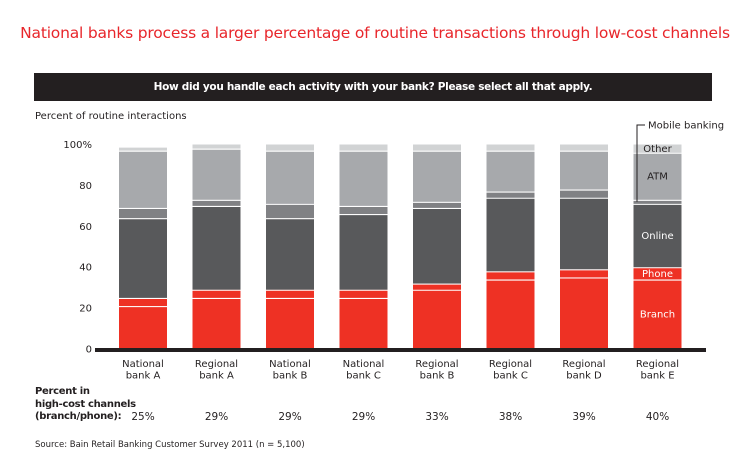 This screenshot has height=472, width=750. Describe the element at coordinates (77, 145) in the screenshot. I see `y-tick-label: 100%` at that location.